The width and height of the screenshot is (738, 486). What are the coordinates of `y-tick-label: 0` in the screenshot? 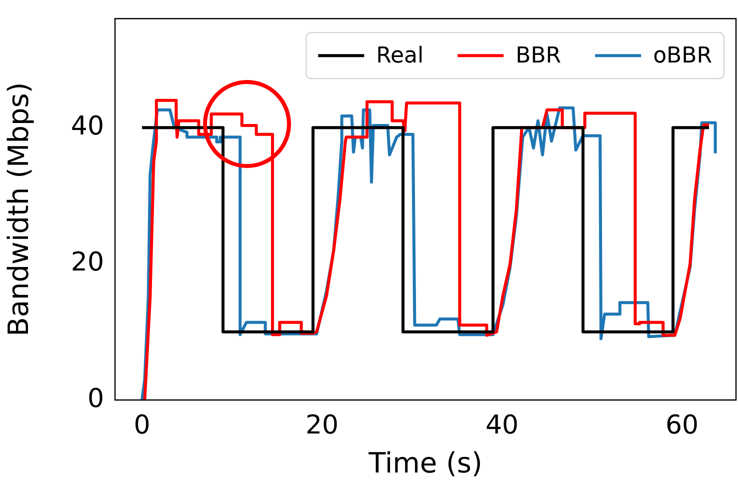 It's located at (95, 399).